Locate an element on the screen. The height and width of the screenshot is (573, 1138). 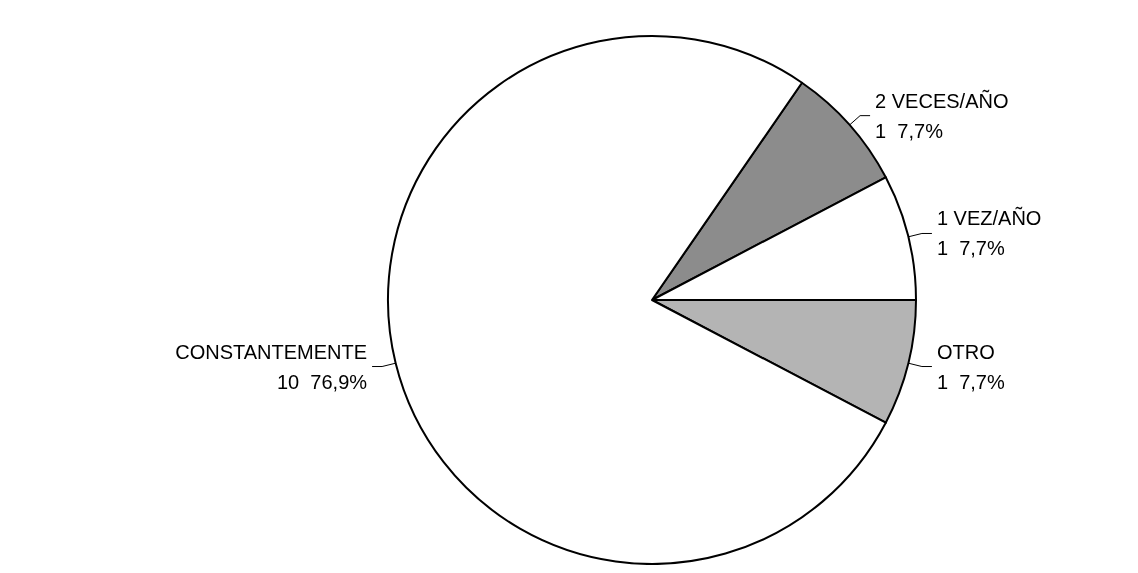
slice-label: 1 VEZ/AÑO is located at coordinates (989, 218).